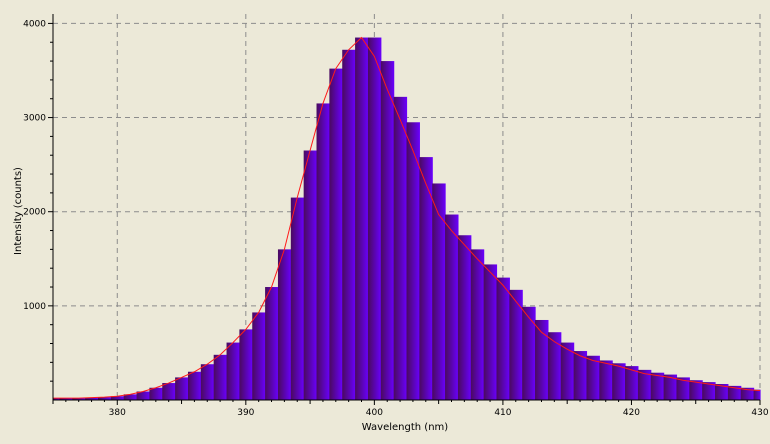  Describe the element at coordinates (405, 427) in the screenshot. I see `x-axis-title: Wavelength (nm)` at that location.